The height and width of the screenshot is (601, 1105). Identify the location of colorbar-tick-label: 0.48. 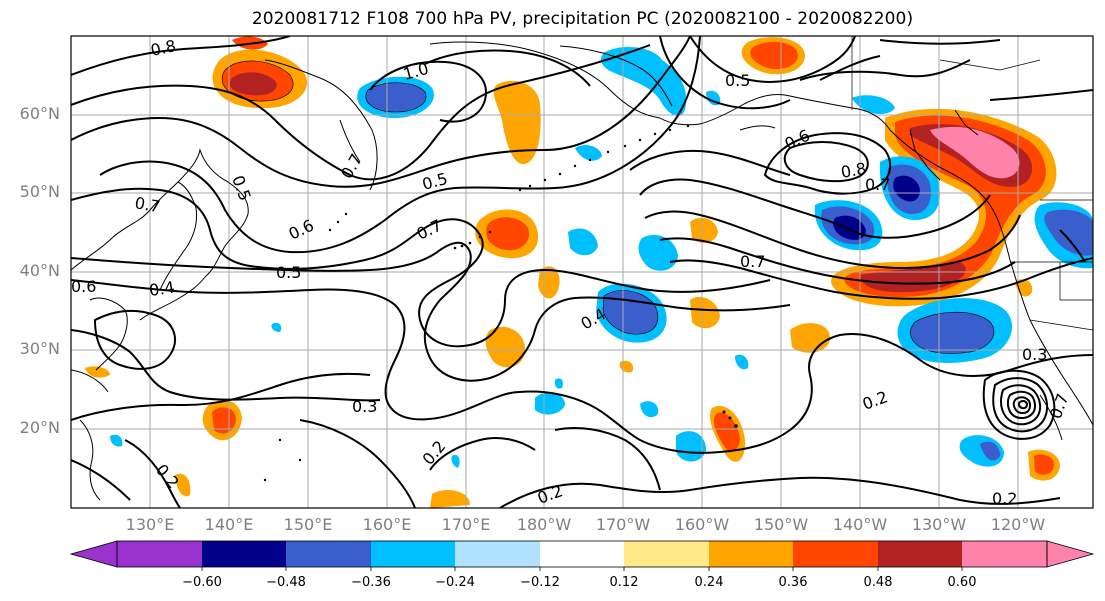
(878, 582).